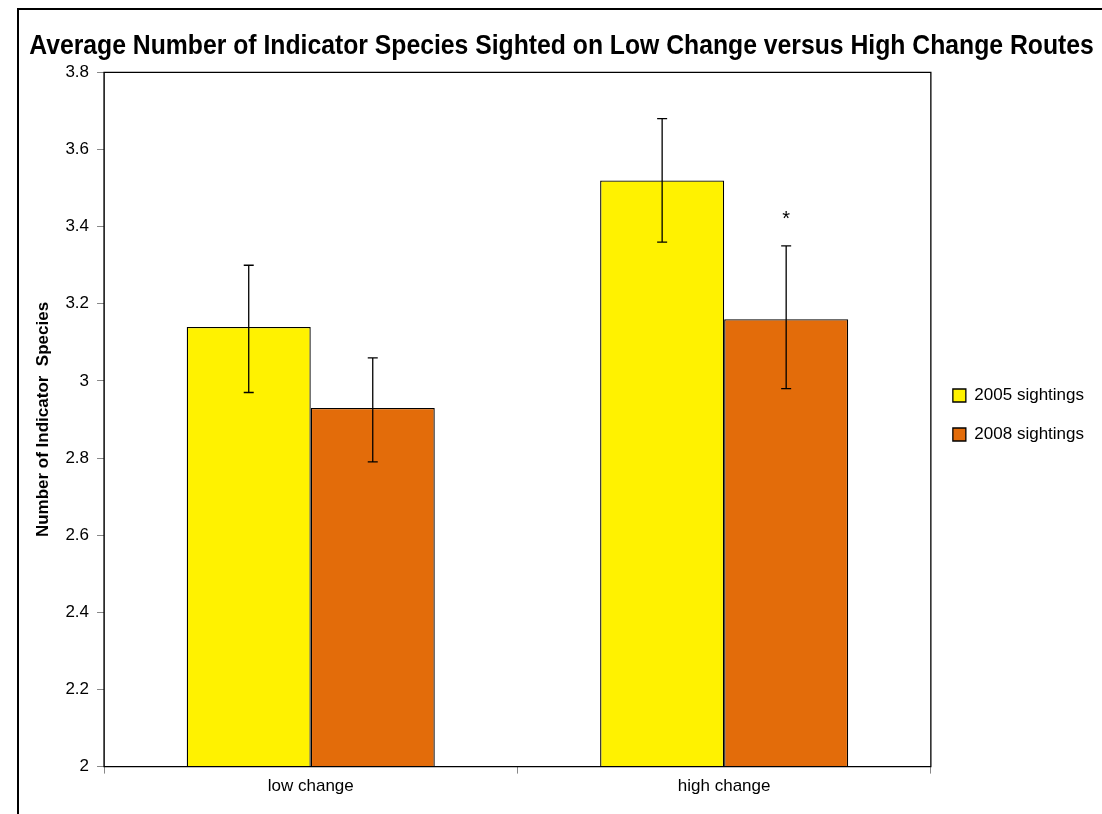 The image size is (1102, 814). What do you see at coordinates (77, 457) in the screenshot?
I see `y-tick-label: 2.8` at bounding box center [77, 457].